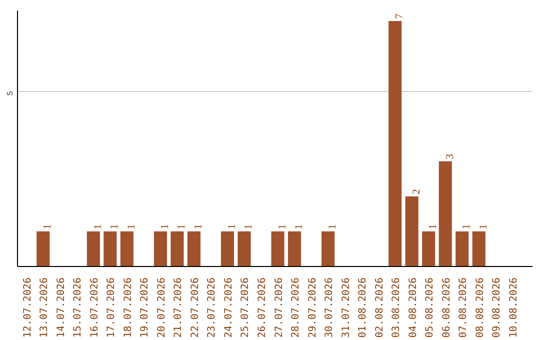  What do you see at coordinates (10, 93) in the screenshot?
I see `y-tick-label: 5` at bounding box center [10, 93].